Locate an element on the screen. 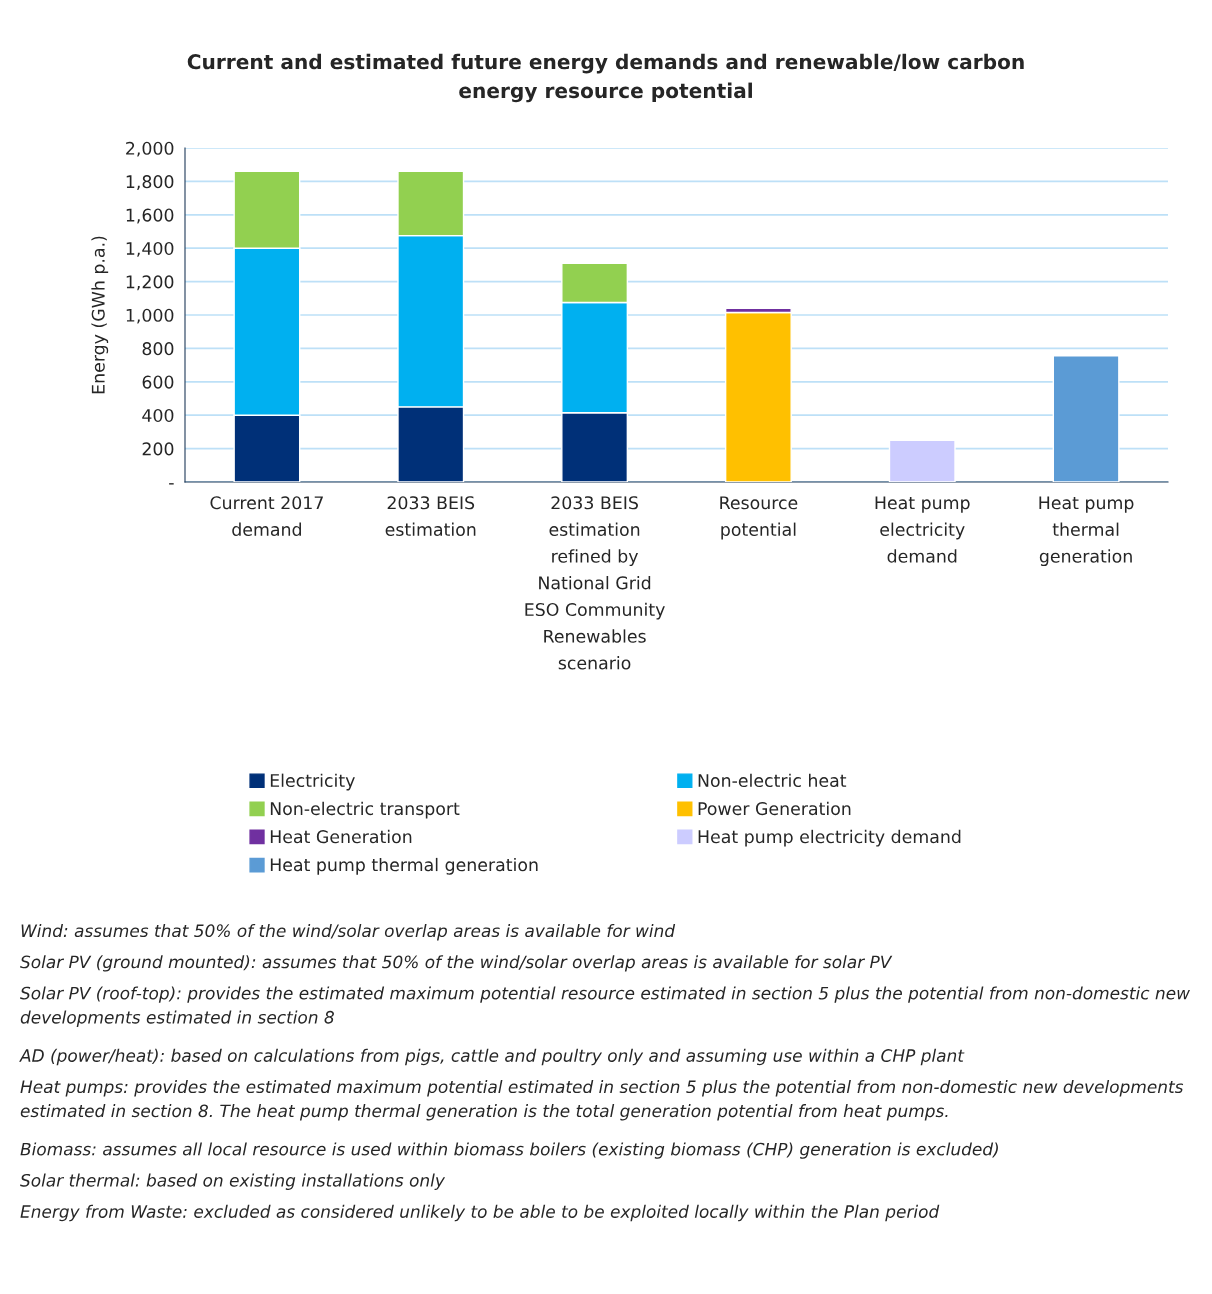 Image resolution: width=1212 pixels, height=1294 pixels. y-tick-label: 1,200 is located at coordinates (150, 283).